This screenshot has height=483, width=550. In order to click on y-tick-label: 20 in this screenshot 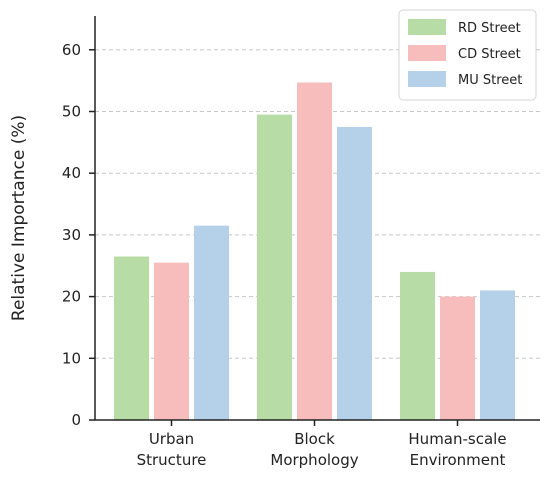, I will do `click(71, 297)`.